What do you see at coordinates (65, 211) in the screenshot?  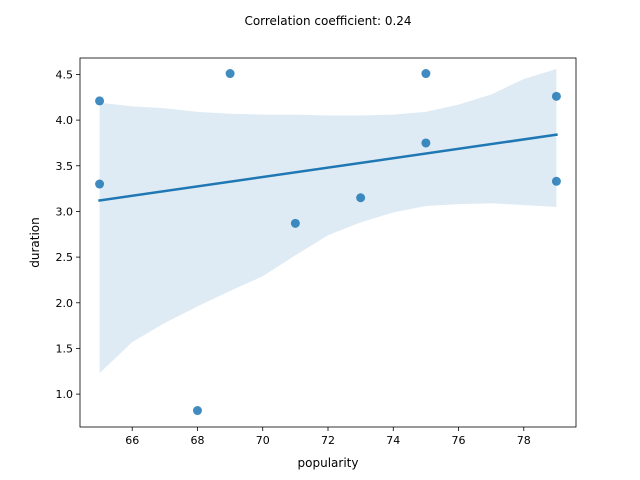 I see `y-tick-label: 3.0` at bounding box center [65, 211].